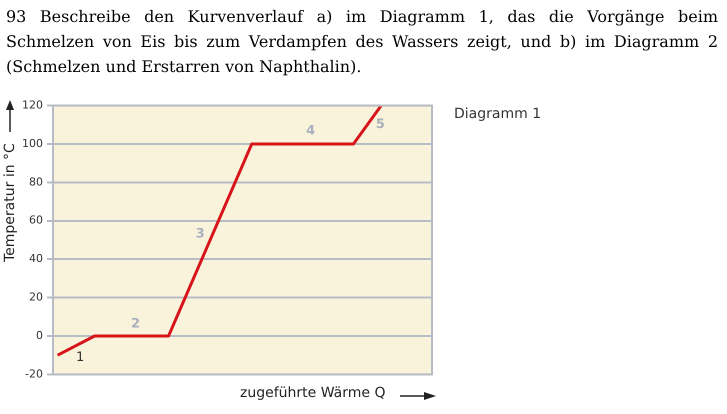  Describe the element at coordinates (80, 357) in the screenshot. I see `annotation: 1` at that location.